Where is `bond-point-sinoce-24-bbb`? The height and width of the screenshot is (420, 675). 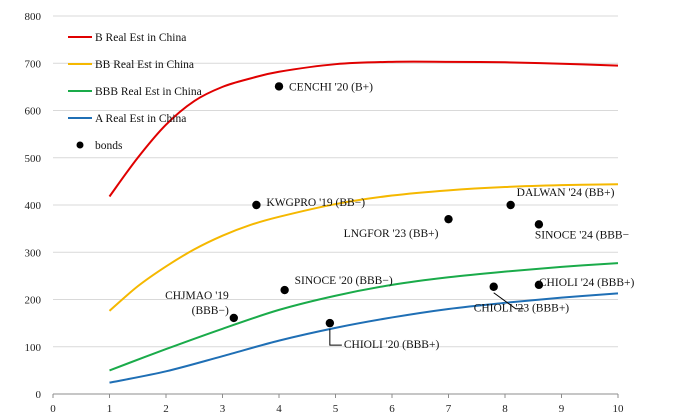 bond-point-sinoce-24-bbb is located at coordinates (539, 224).